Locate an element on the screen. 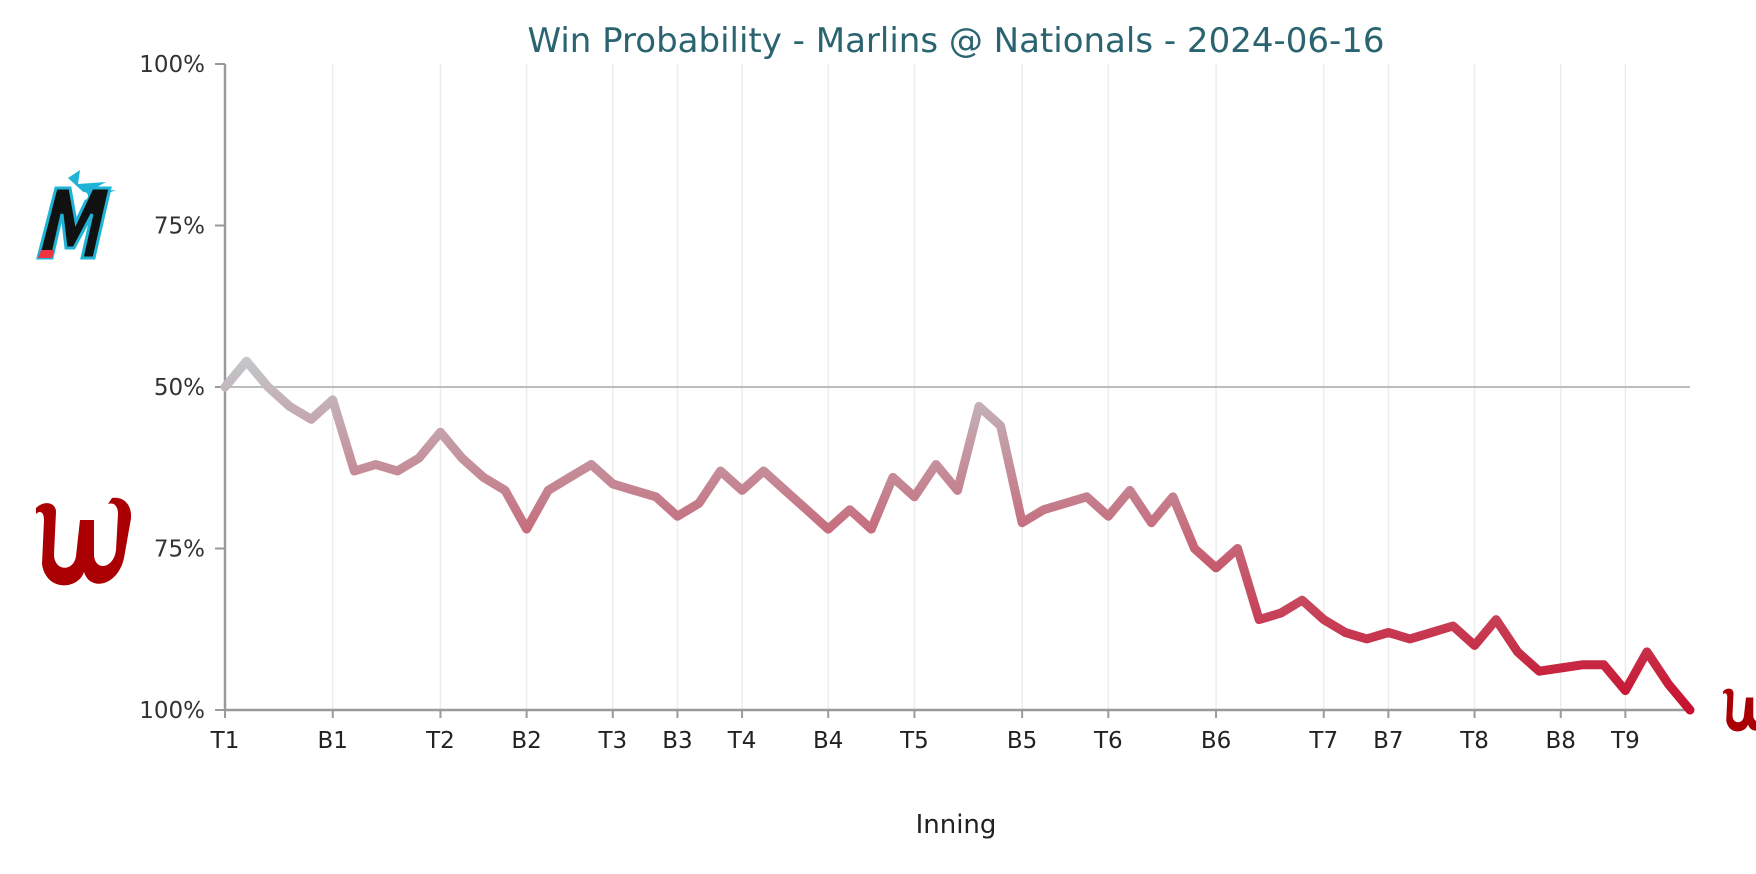  x-tick-label: T7 is located at coordinates (1323, 741).